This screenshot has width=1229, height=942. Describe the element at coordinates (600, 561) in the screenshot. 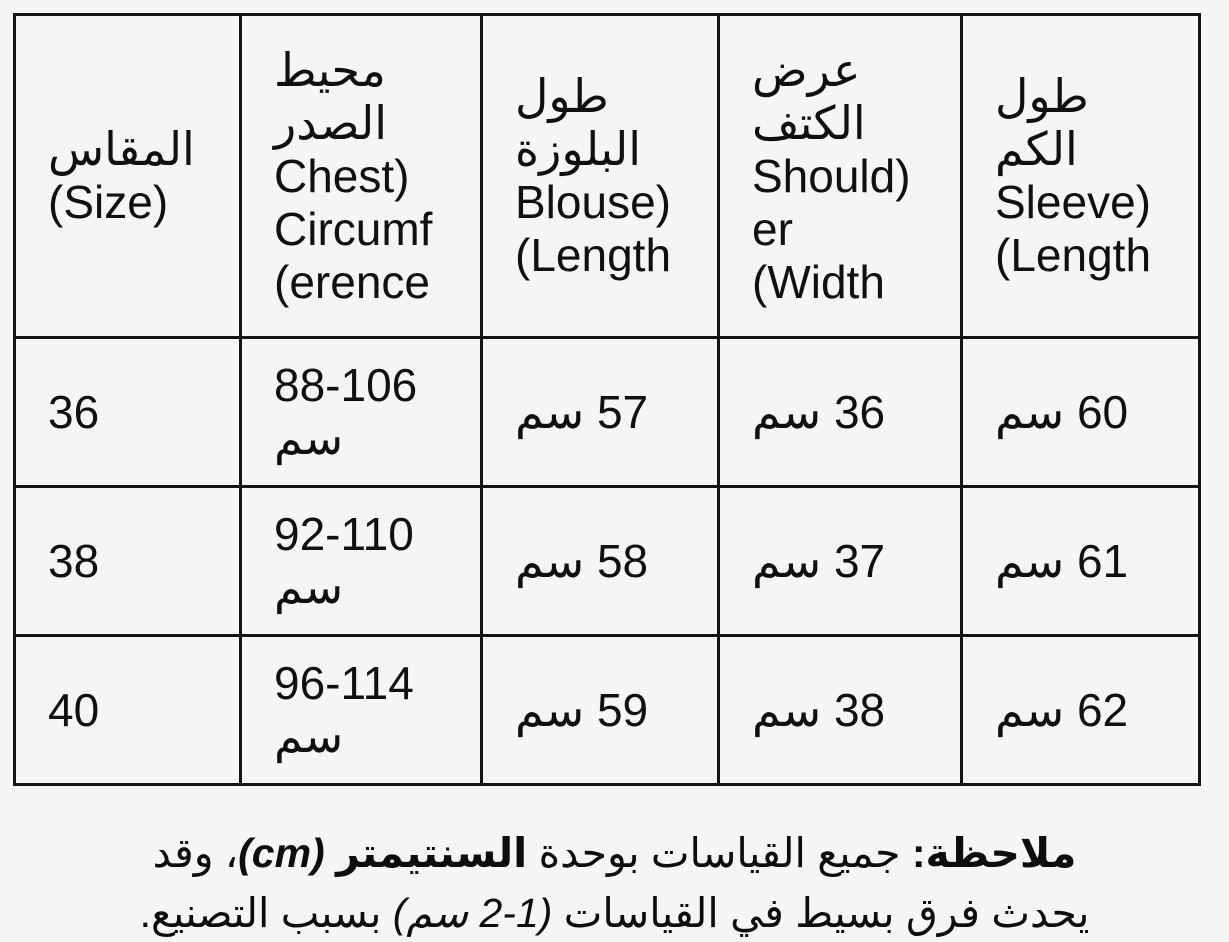

I see `cell-blouse-length: 58 سم` at that location.